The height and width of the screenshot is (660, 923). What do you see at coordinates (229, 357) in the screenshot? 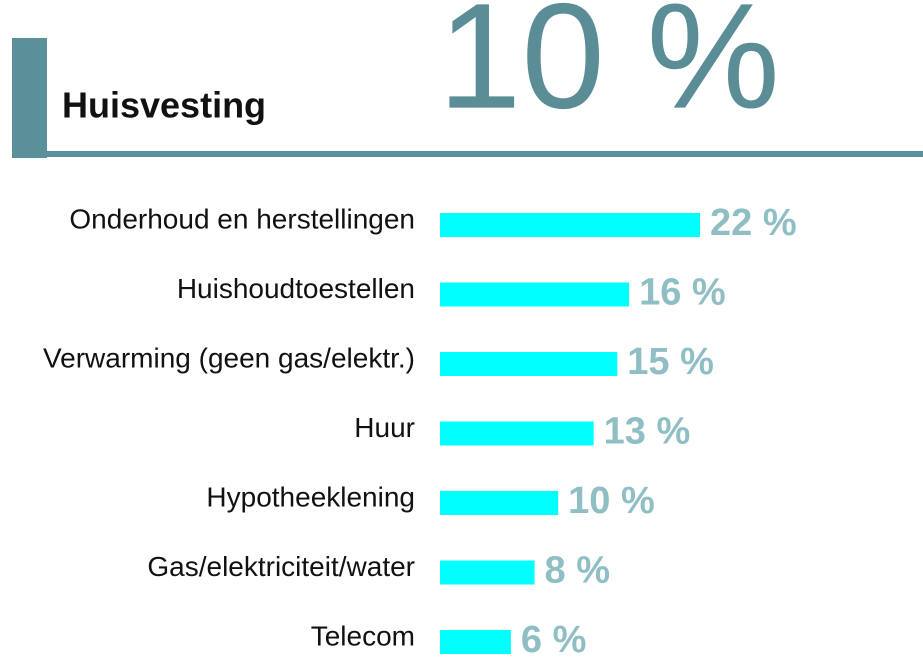
I see `category-label: Verwarming (geen gas/elektr.)` at bounding box center [229, 357].